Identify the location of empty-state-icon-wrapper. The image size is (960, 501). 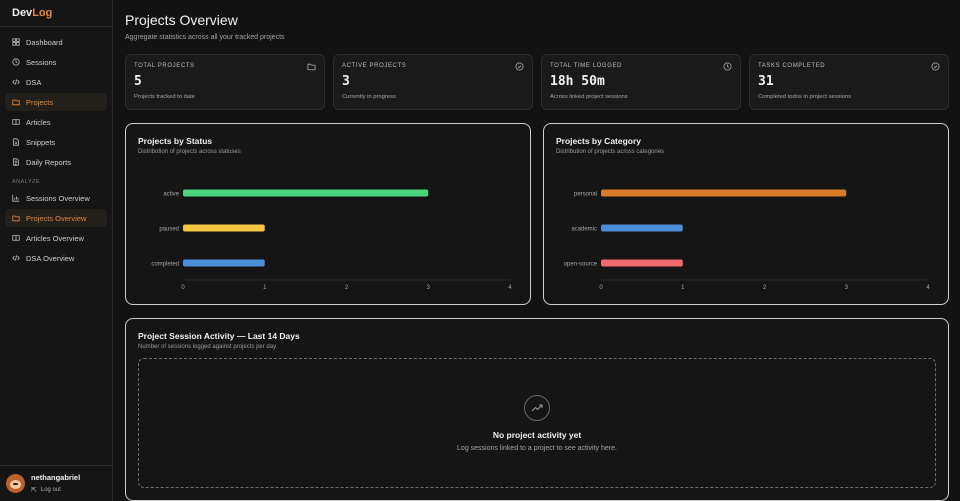
(537, 407).